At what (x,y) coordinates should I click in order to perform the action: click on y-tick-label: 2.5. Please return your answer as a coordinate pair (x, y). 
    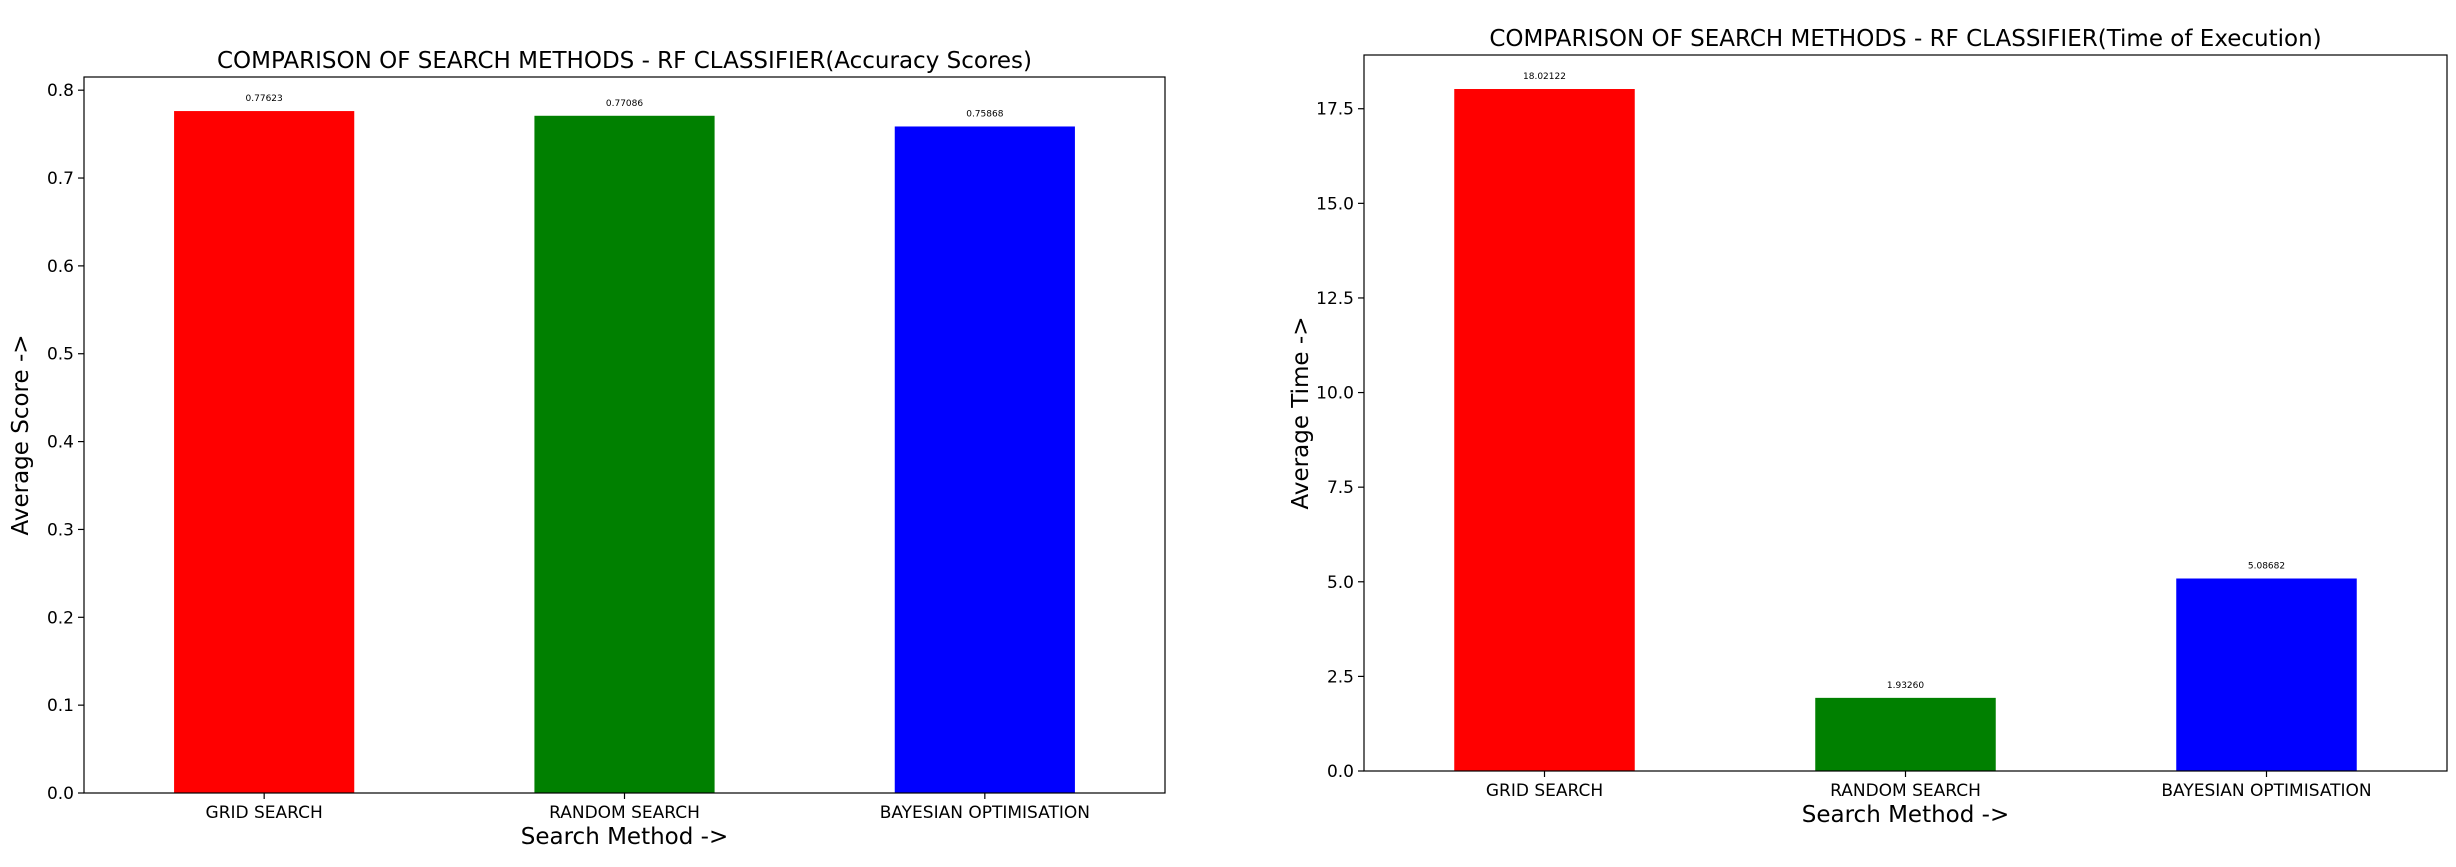
    Looking at the image, I should click on (1340, 677).